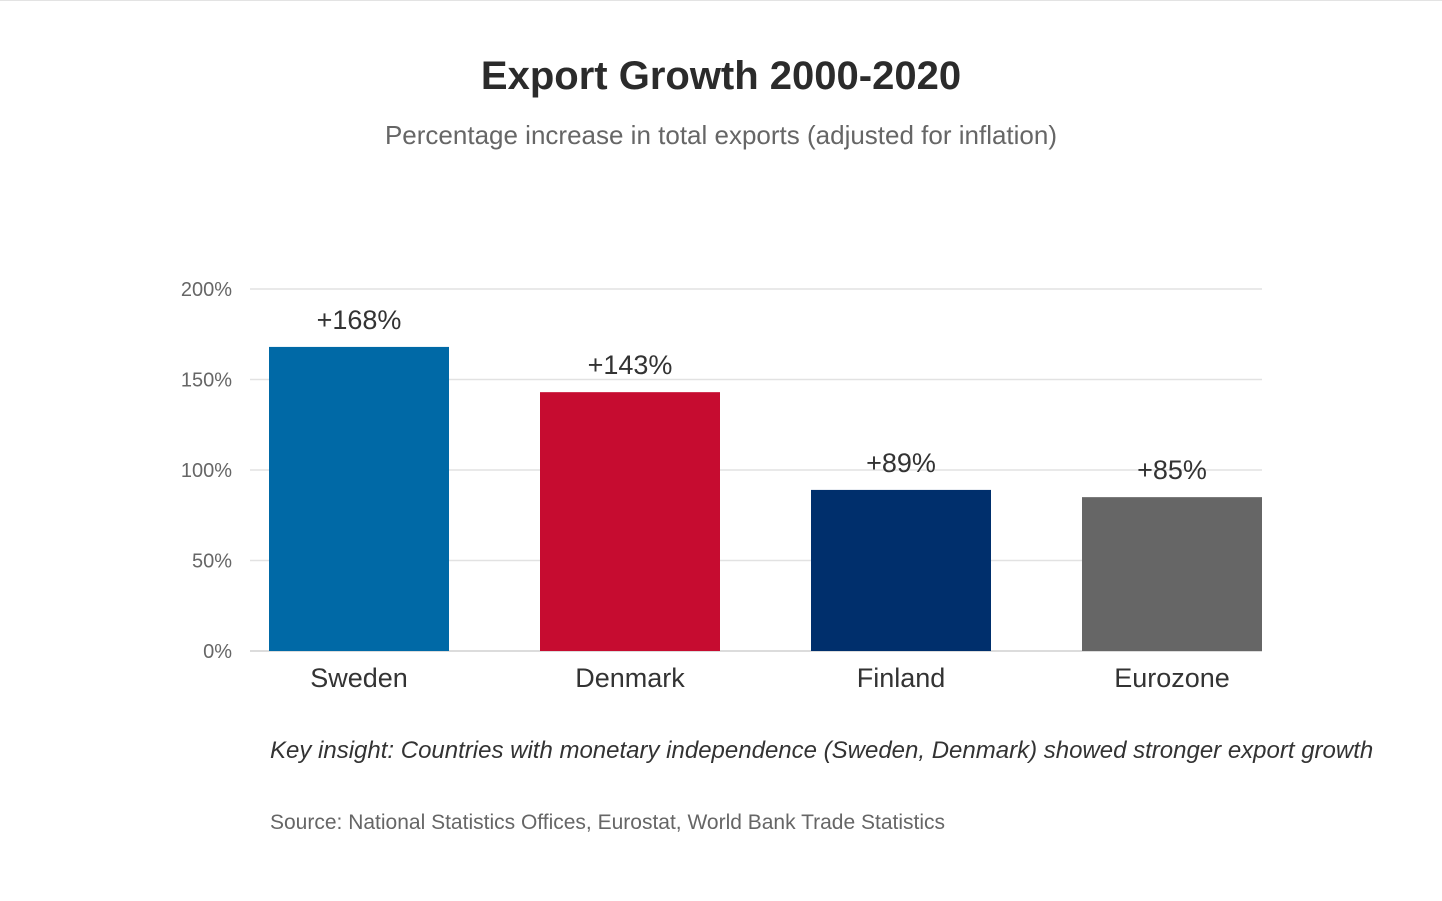 The width and height of the screenshot is (1442, 901). I want to click on bar-sweden, so click(359, 498).